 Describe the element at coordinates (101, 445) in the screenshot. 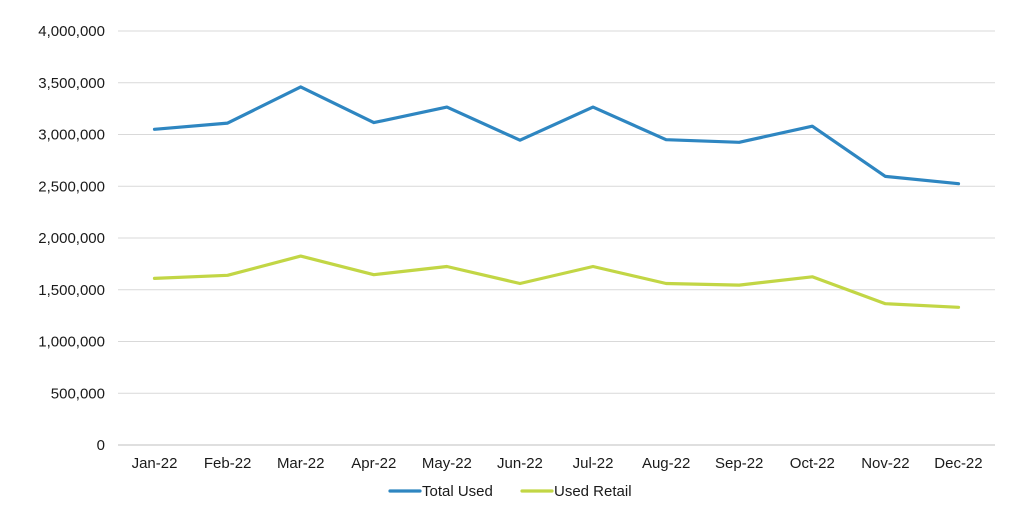

I see `y-tick-label: 0` at that location.